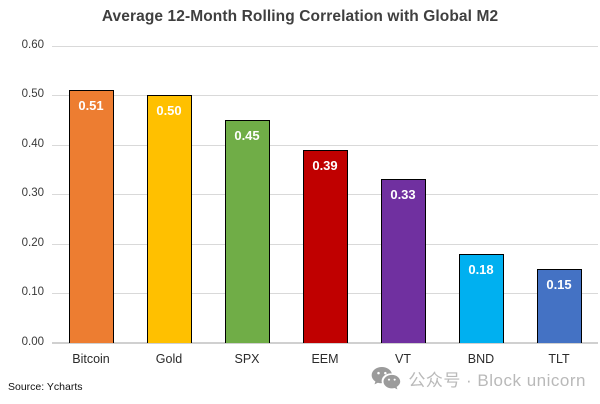 The height and width of the screenshot is (404, 600). What do you see at coordinates (45, 387) in the screenshot?
I see `source-note: Source: Ycharts` at bounding box center [45, 387].